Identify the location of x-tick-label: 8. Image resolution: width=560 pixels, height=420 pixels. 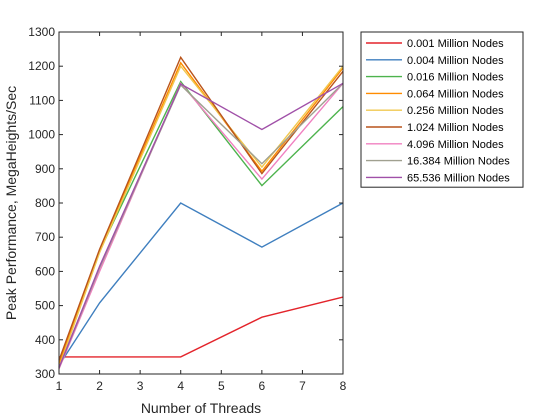
(343, 386).